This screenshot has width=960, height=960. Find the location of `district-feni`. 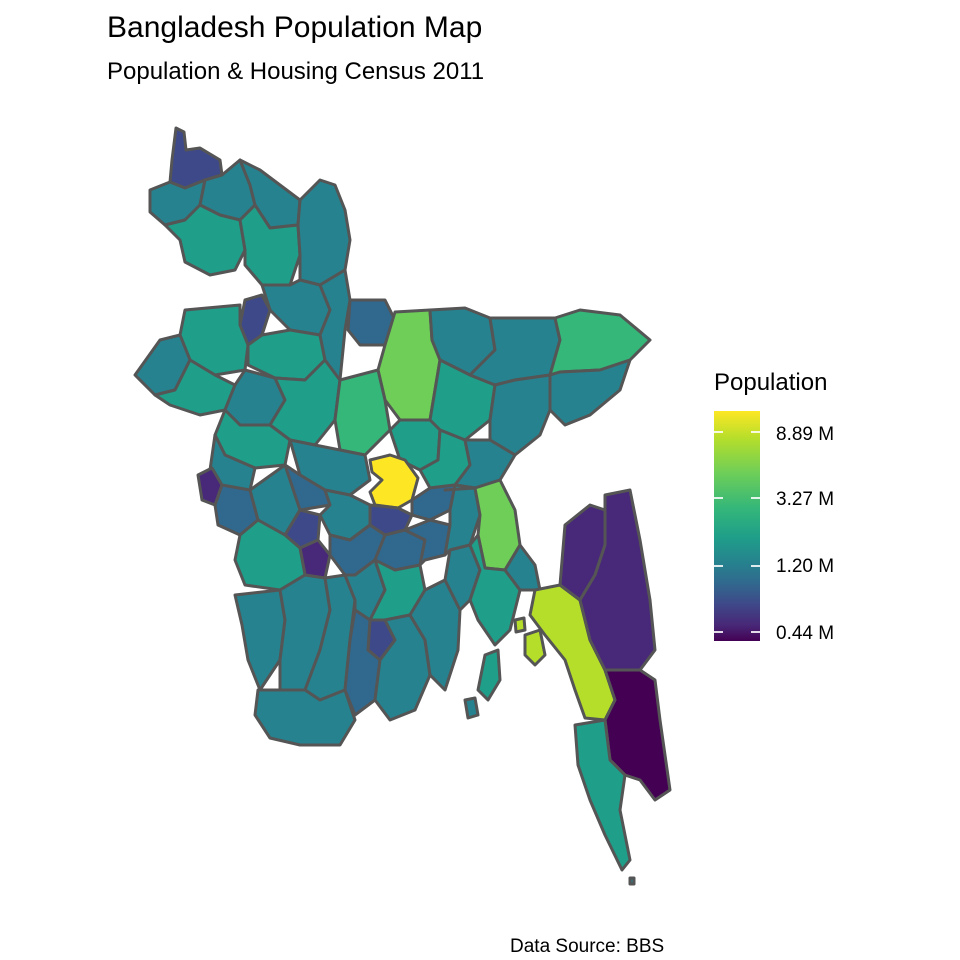

district-feni is located at coordinates (522, 567).